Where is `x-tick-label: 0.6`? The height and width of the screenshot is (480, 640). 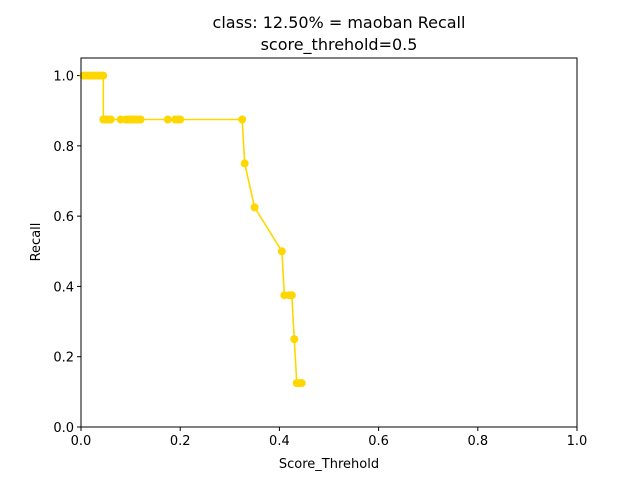 x-tick-label: 0.6 is located at coordinates (378, 441).